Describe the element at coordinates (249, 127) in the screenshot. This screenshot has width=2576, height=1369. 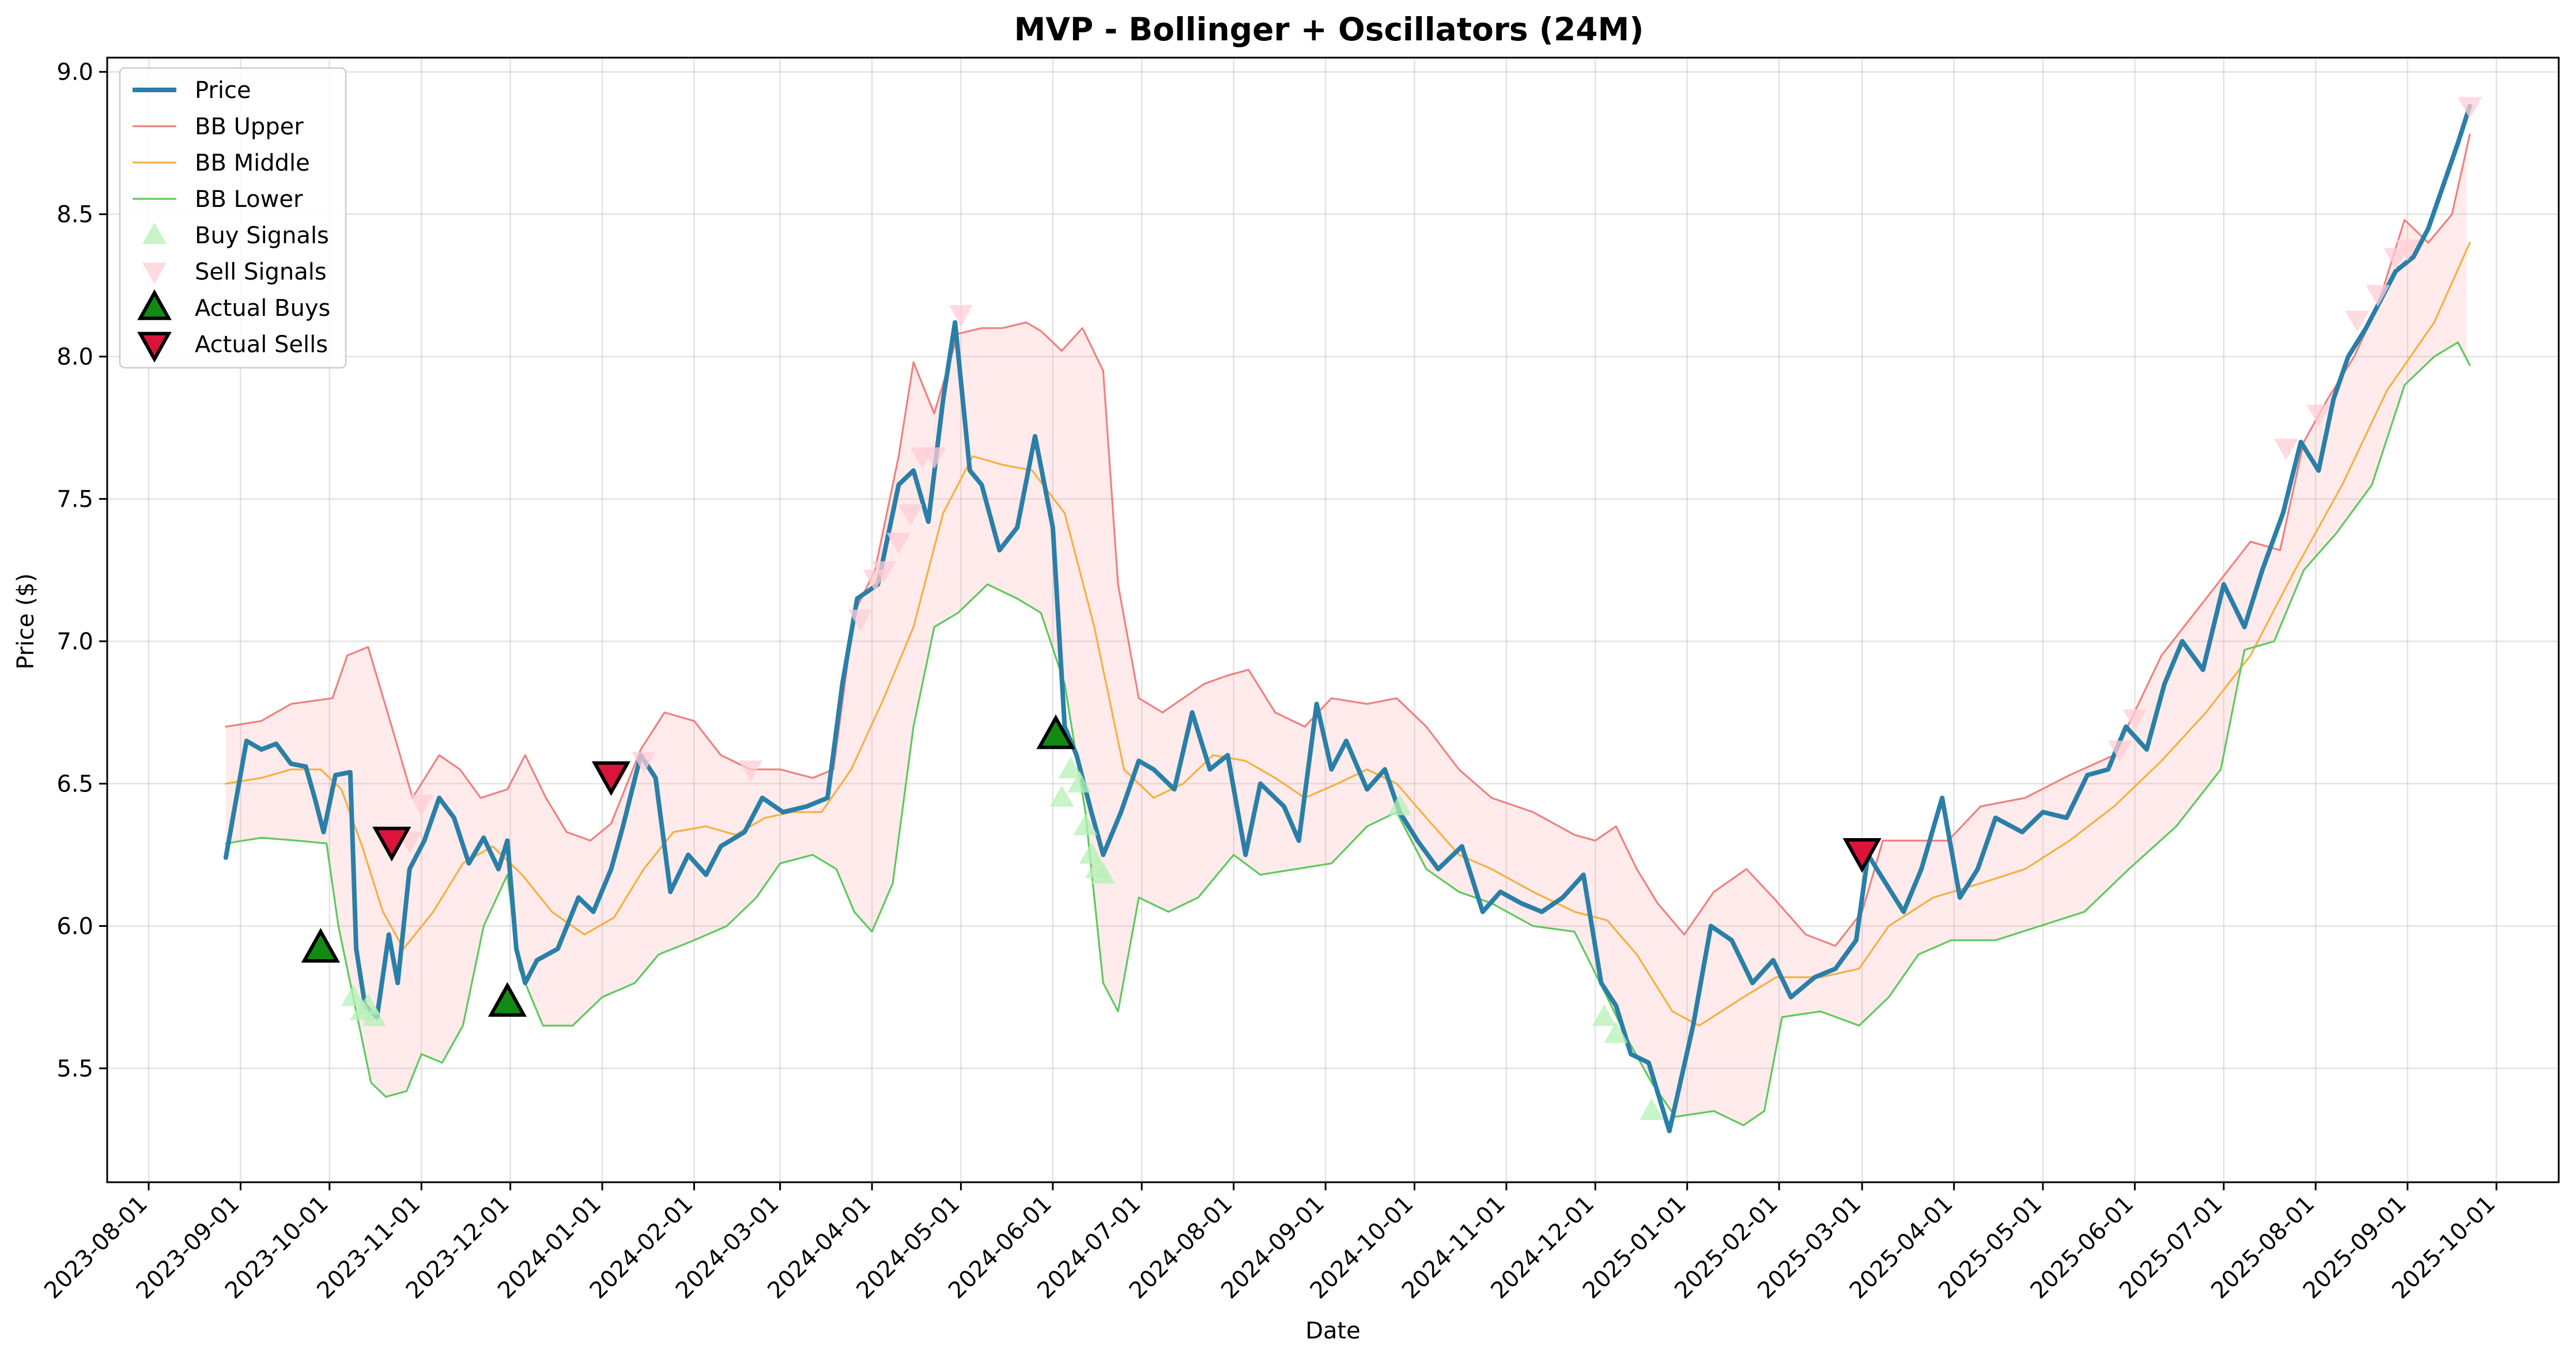
I see `legend-label-bb-upper: BB Upper` at that location.